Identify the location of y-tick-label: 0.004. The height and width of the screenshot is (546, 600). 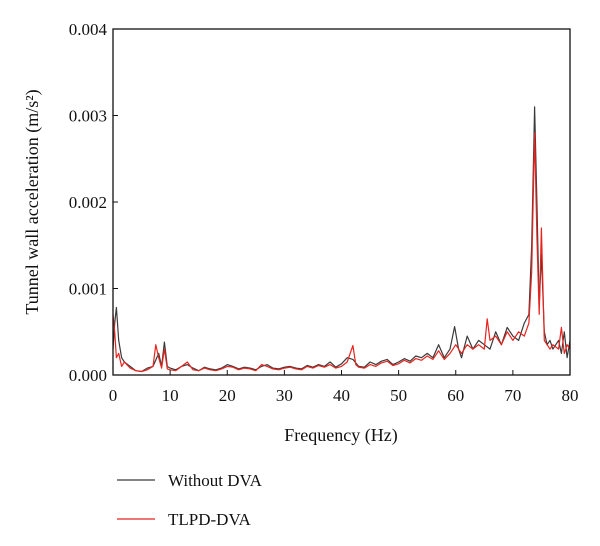
(88, 29).